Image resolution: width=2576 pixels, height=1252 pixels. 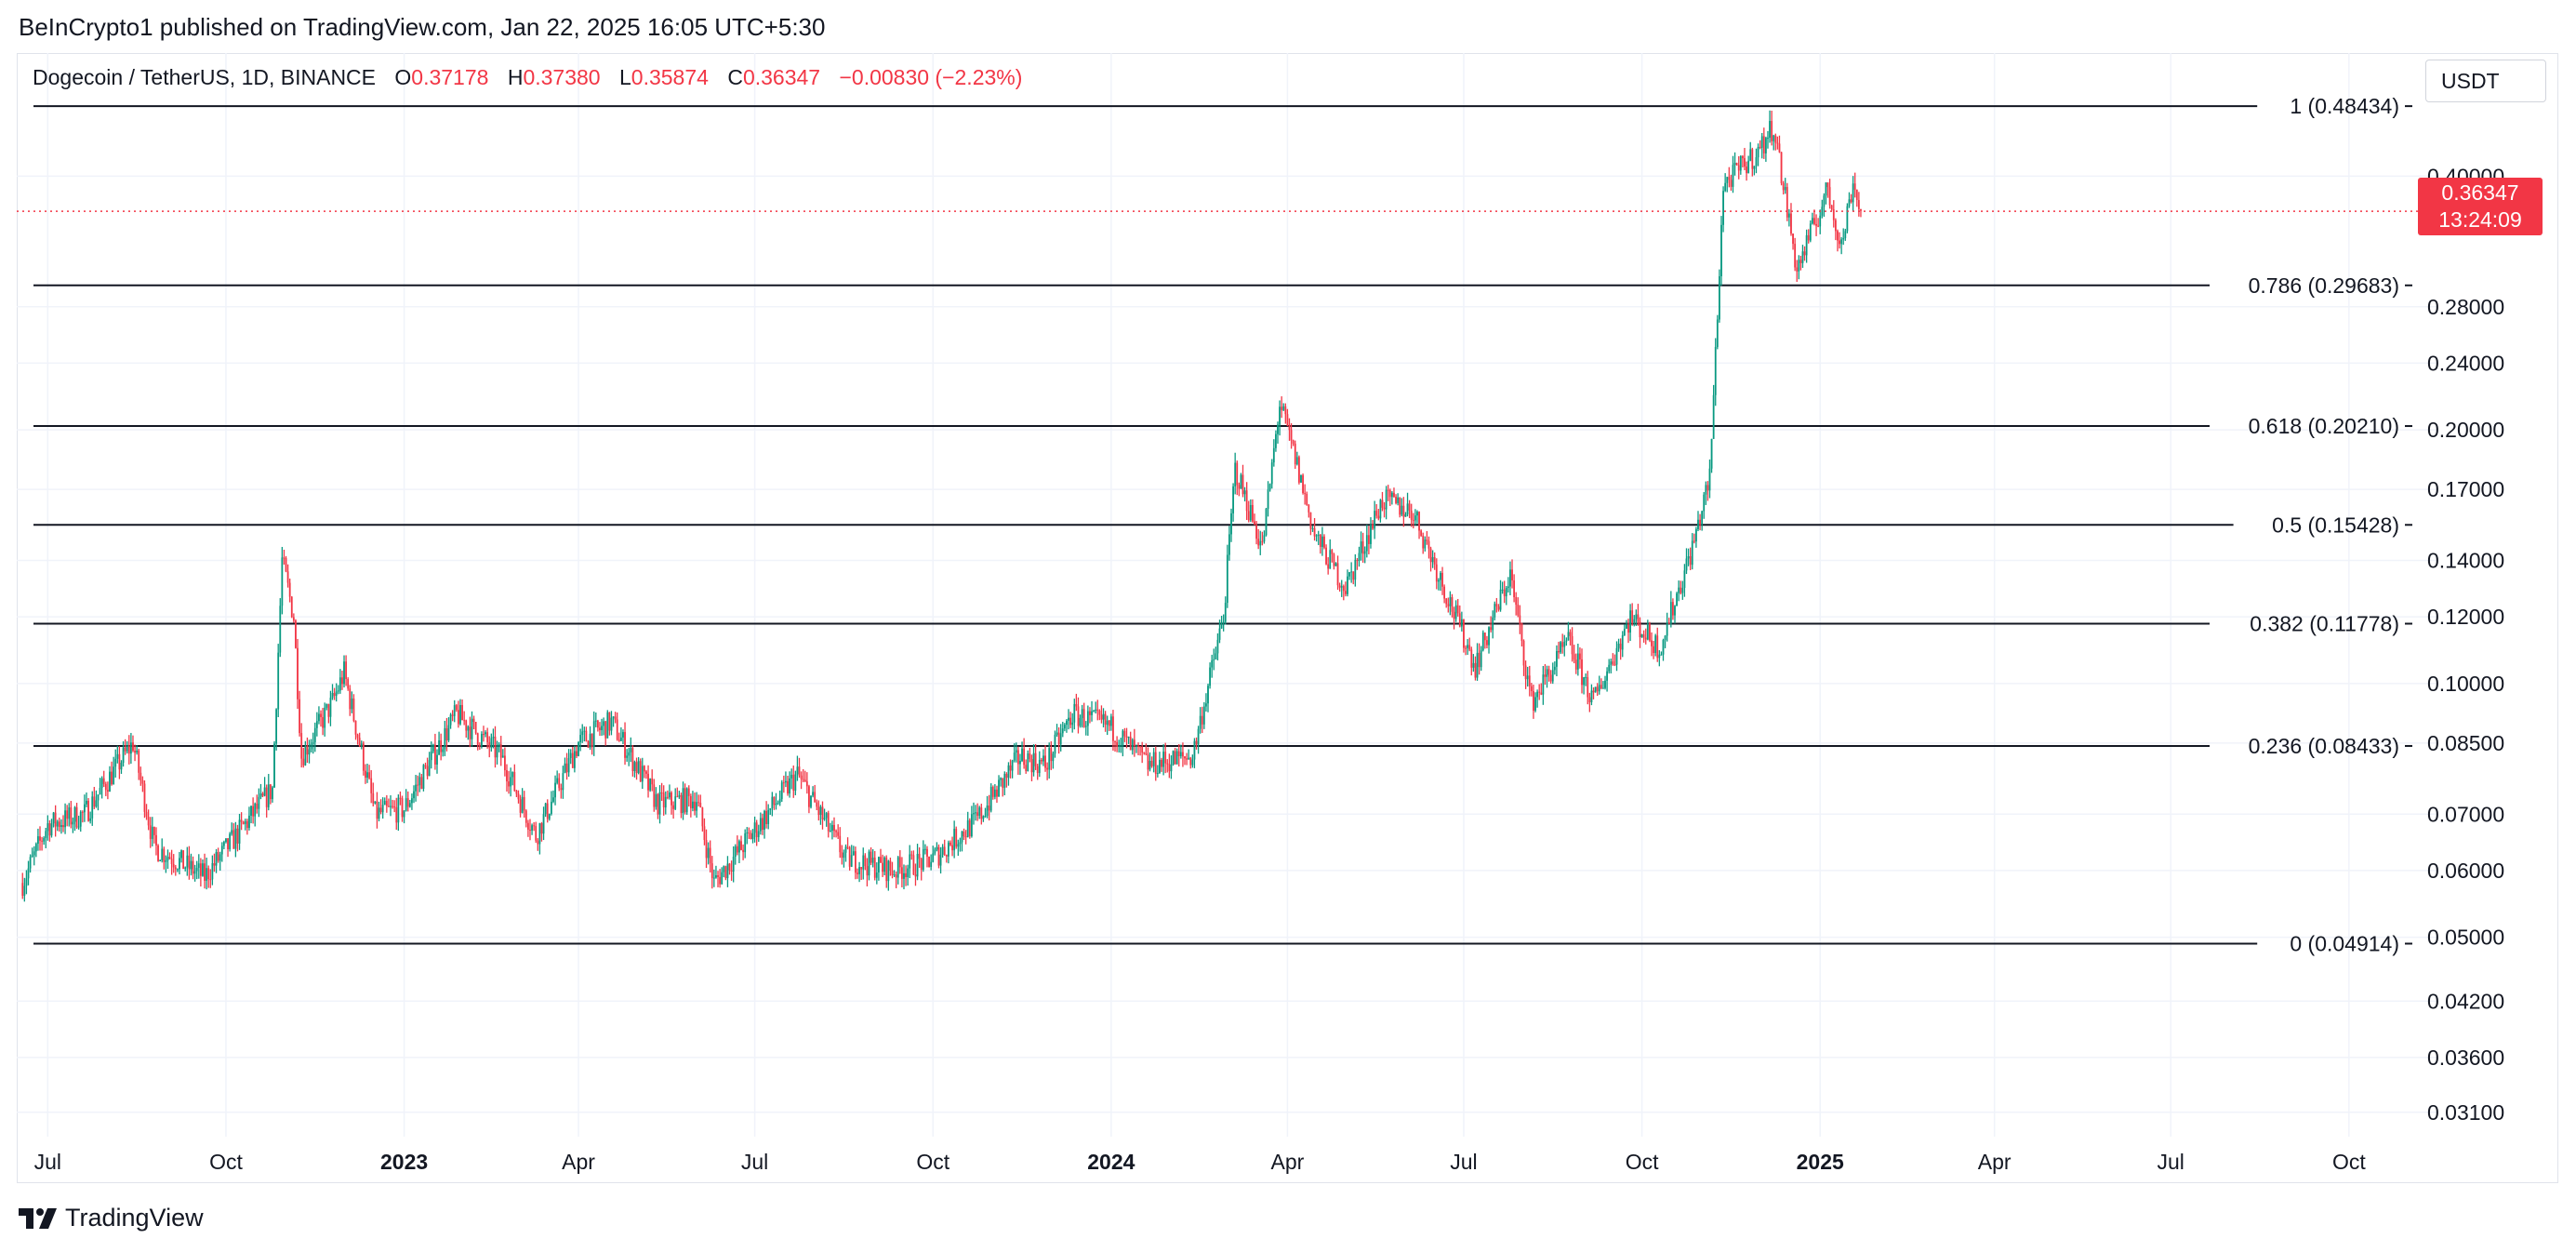 What do you see at coordinates (2485, 81) in the screenshot?
I see `currency-button: USDT` at bounding box center [2485, 81].